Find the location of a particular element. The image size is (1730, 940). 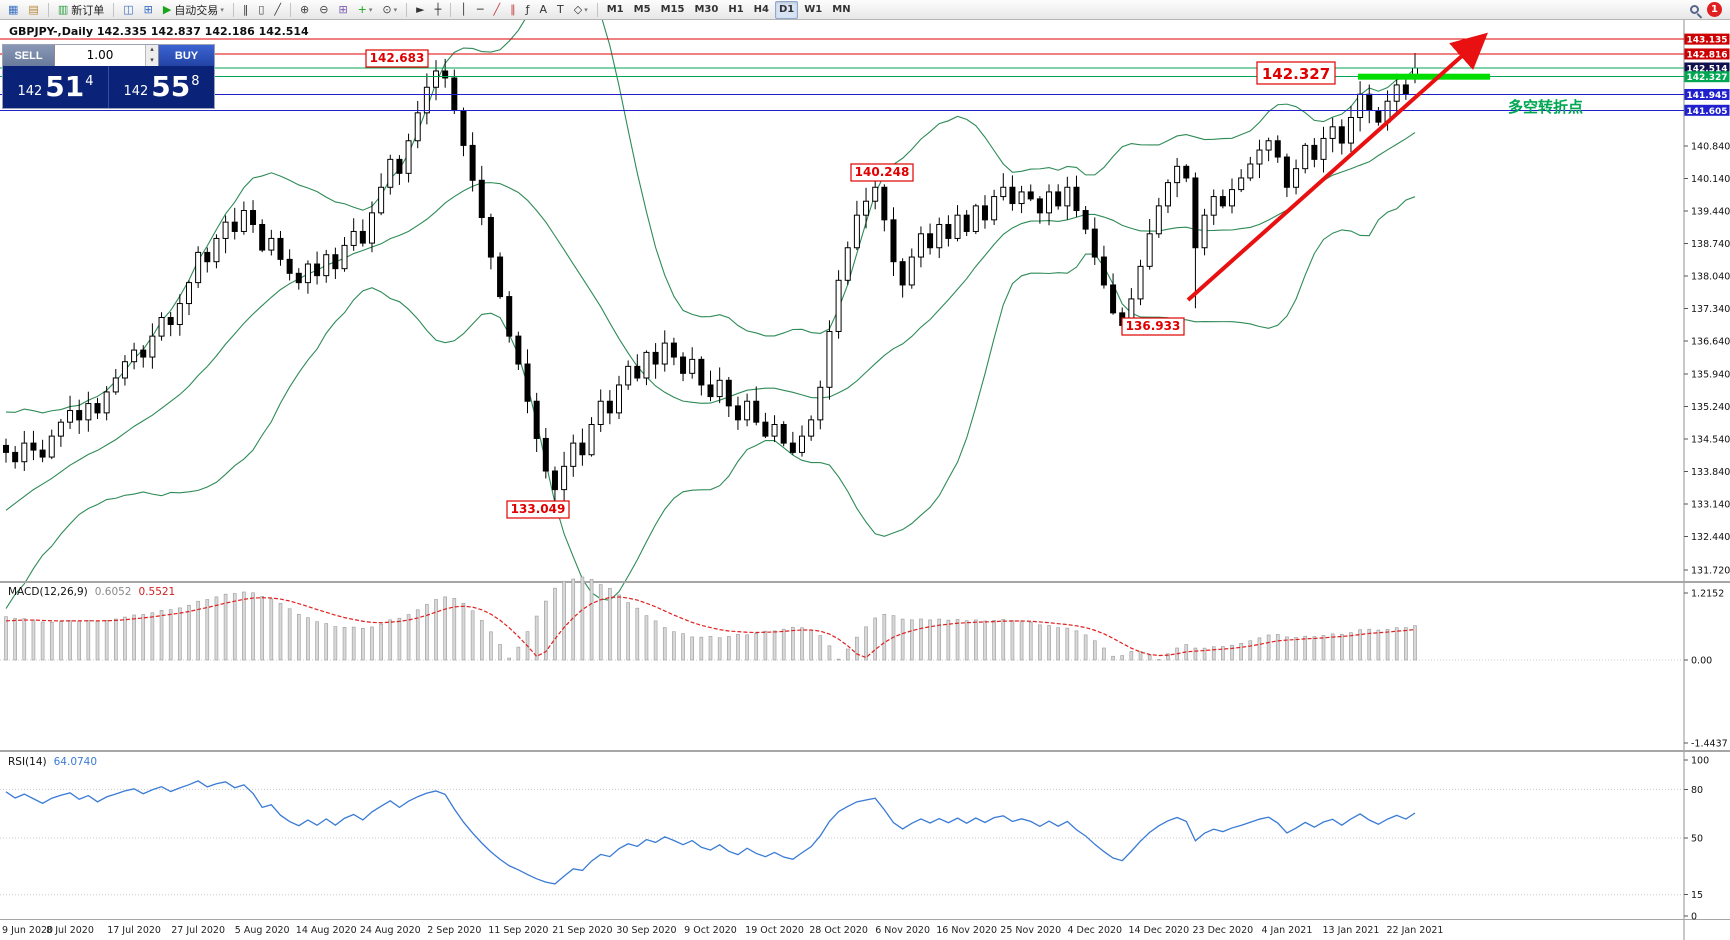

candlestick-chart-icon: ▯ is located at coordinates (261, 10).